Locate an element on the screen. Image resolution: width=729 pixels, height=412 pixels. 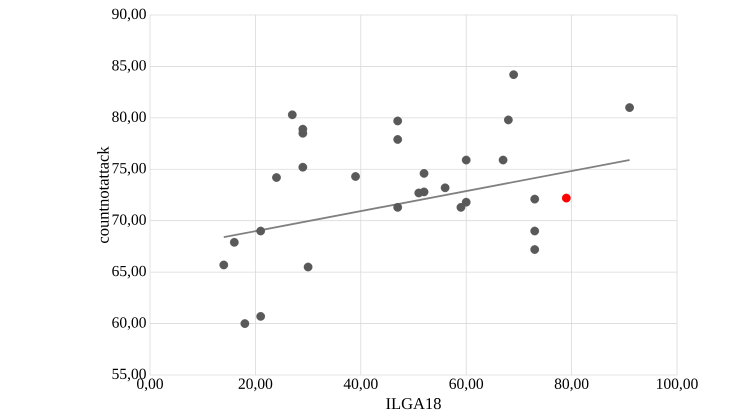
y-tick-label: 75,00 is located at coordinates (129, 169).